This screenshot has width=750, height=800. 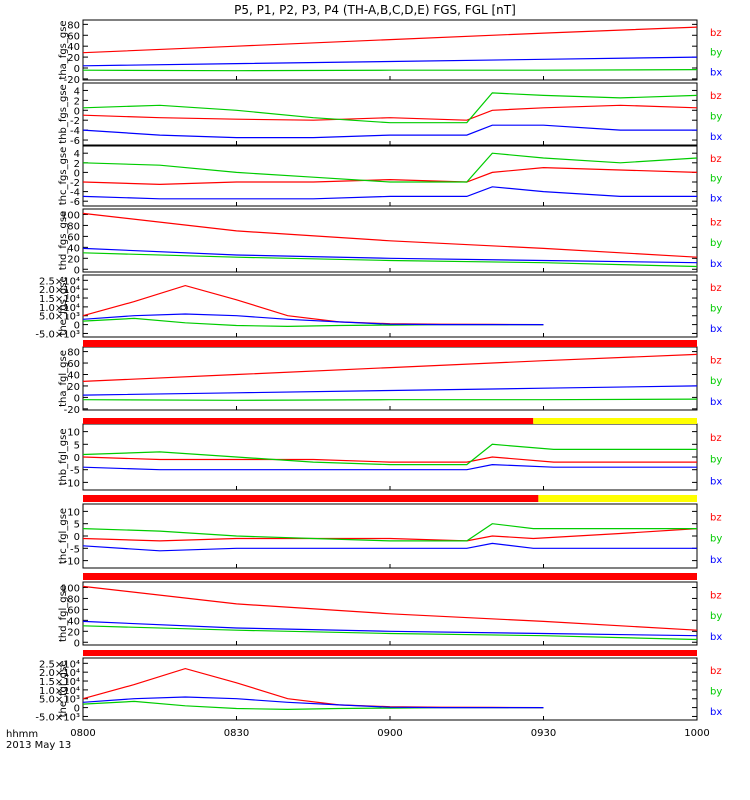 I want to click on y-tick-label: 80, so click(x=73, y=226).